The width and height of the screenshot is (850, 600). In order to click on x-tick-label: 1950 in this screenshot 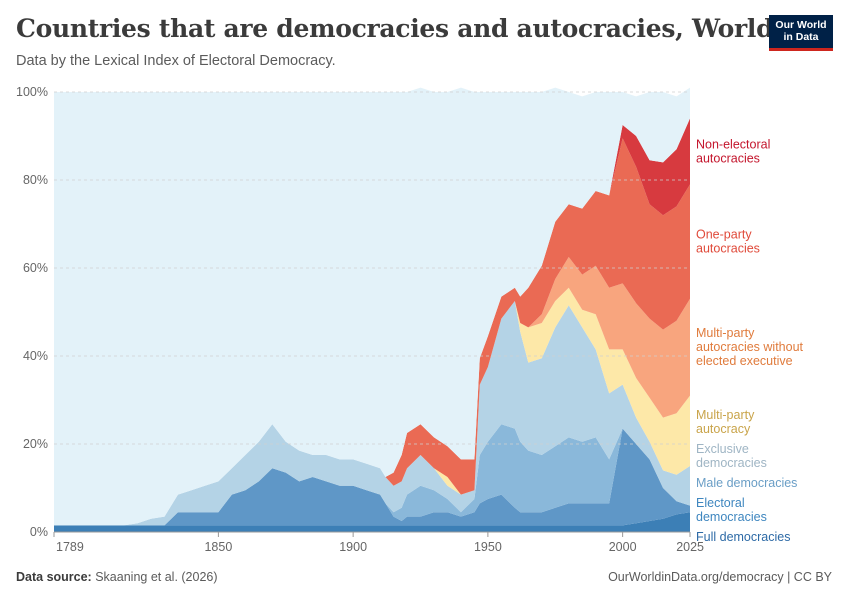, I will do `click(488, 547)`.